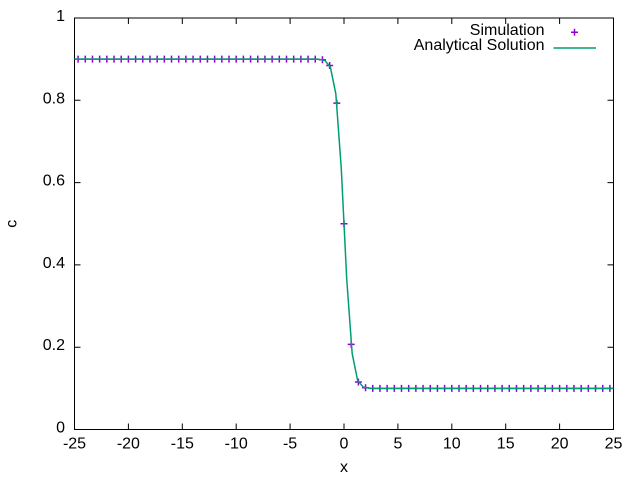  Describe the element at coordinates (54, 181) in the screenshot. I see `svg-text: 0.6` at that location.